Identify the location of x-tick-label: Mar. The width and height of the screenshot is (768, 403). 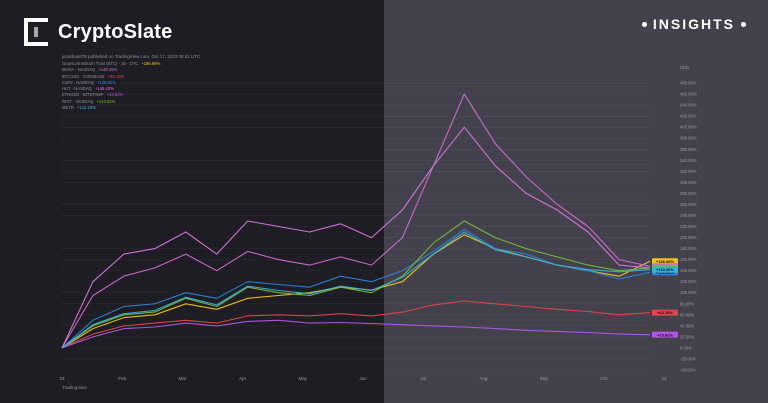
(183, 378).